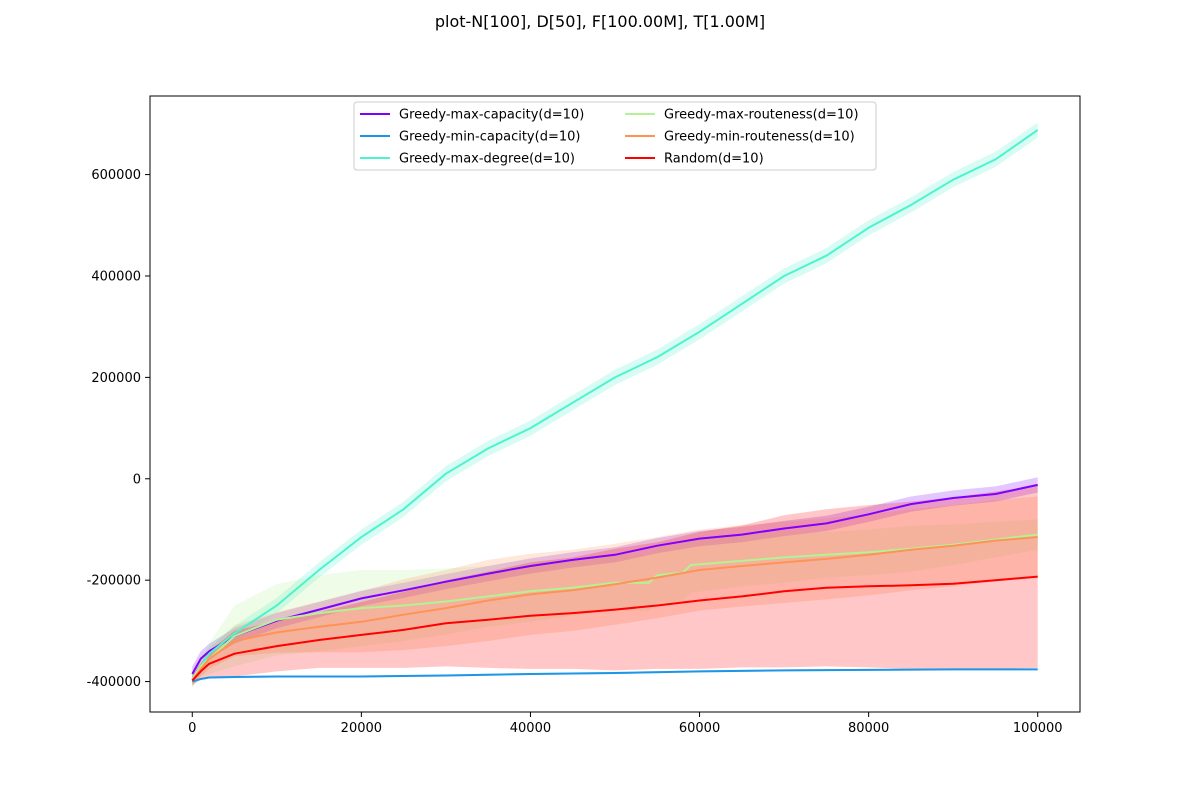 The height and width of the screenshot is (800, 1200). I want to click on x-axis: 0 20000 40000 60000 80000 100000, so click(625, 724).